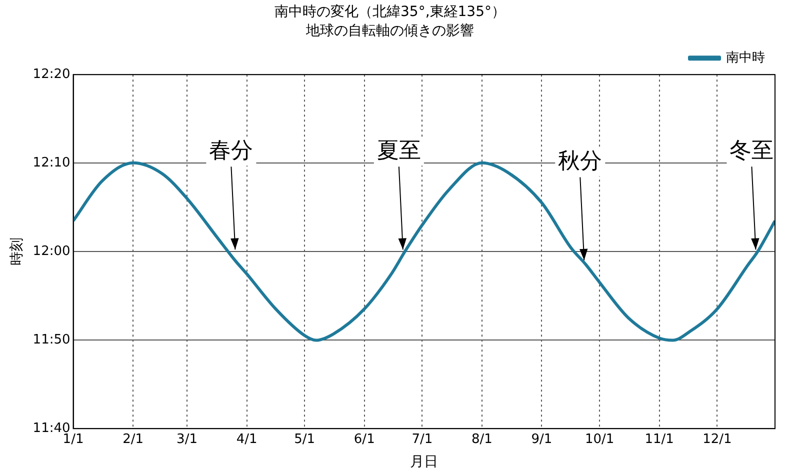 This screenshot has width=805, height=475. Describe the element at coordinates (17, 252) in the screenshot. I see `y-axis-title: 時刻` at that location.